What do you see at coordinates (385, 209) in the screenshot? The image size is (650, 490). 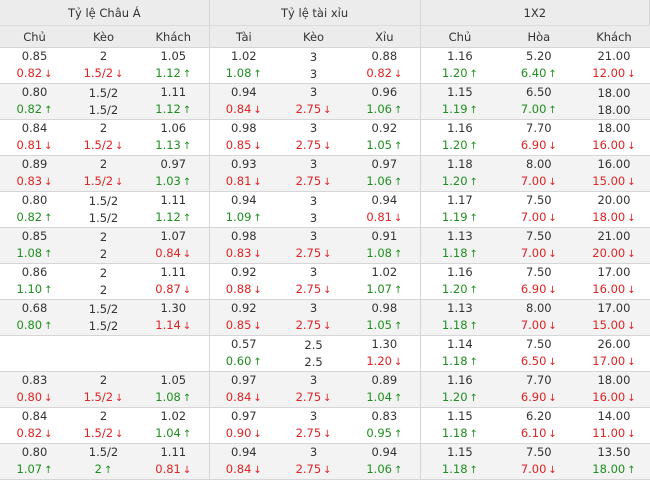 I see `cell-under: 0.94 0.81 ↓` at bounding box center [385, 209].